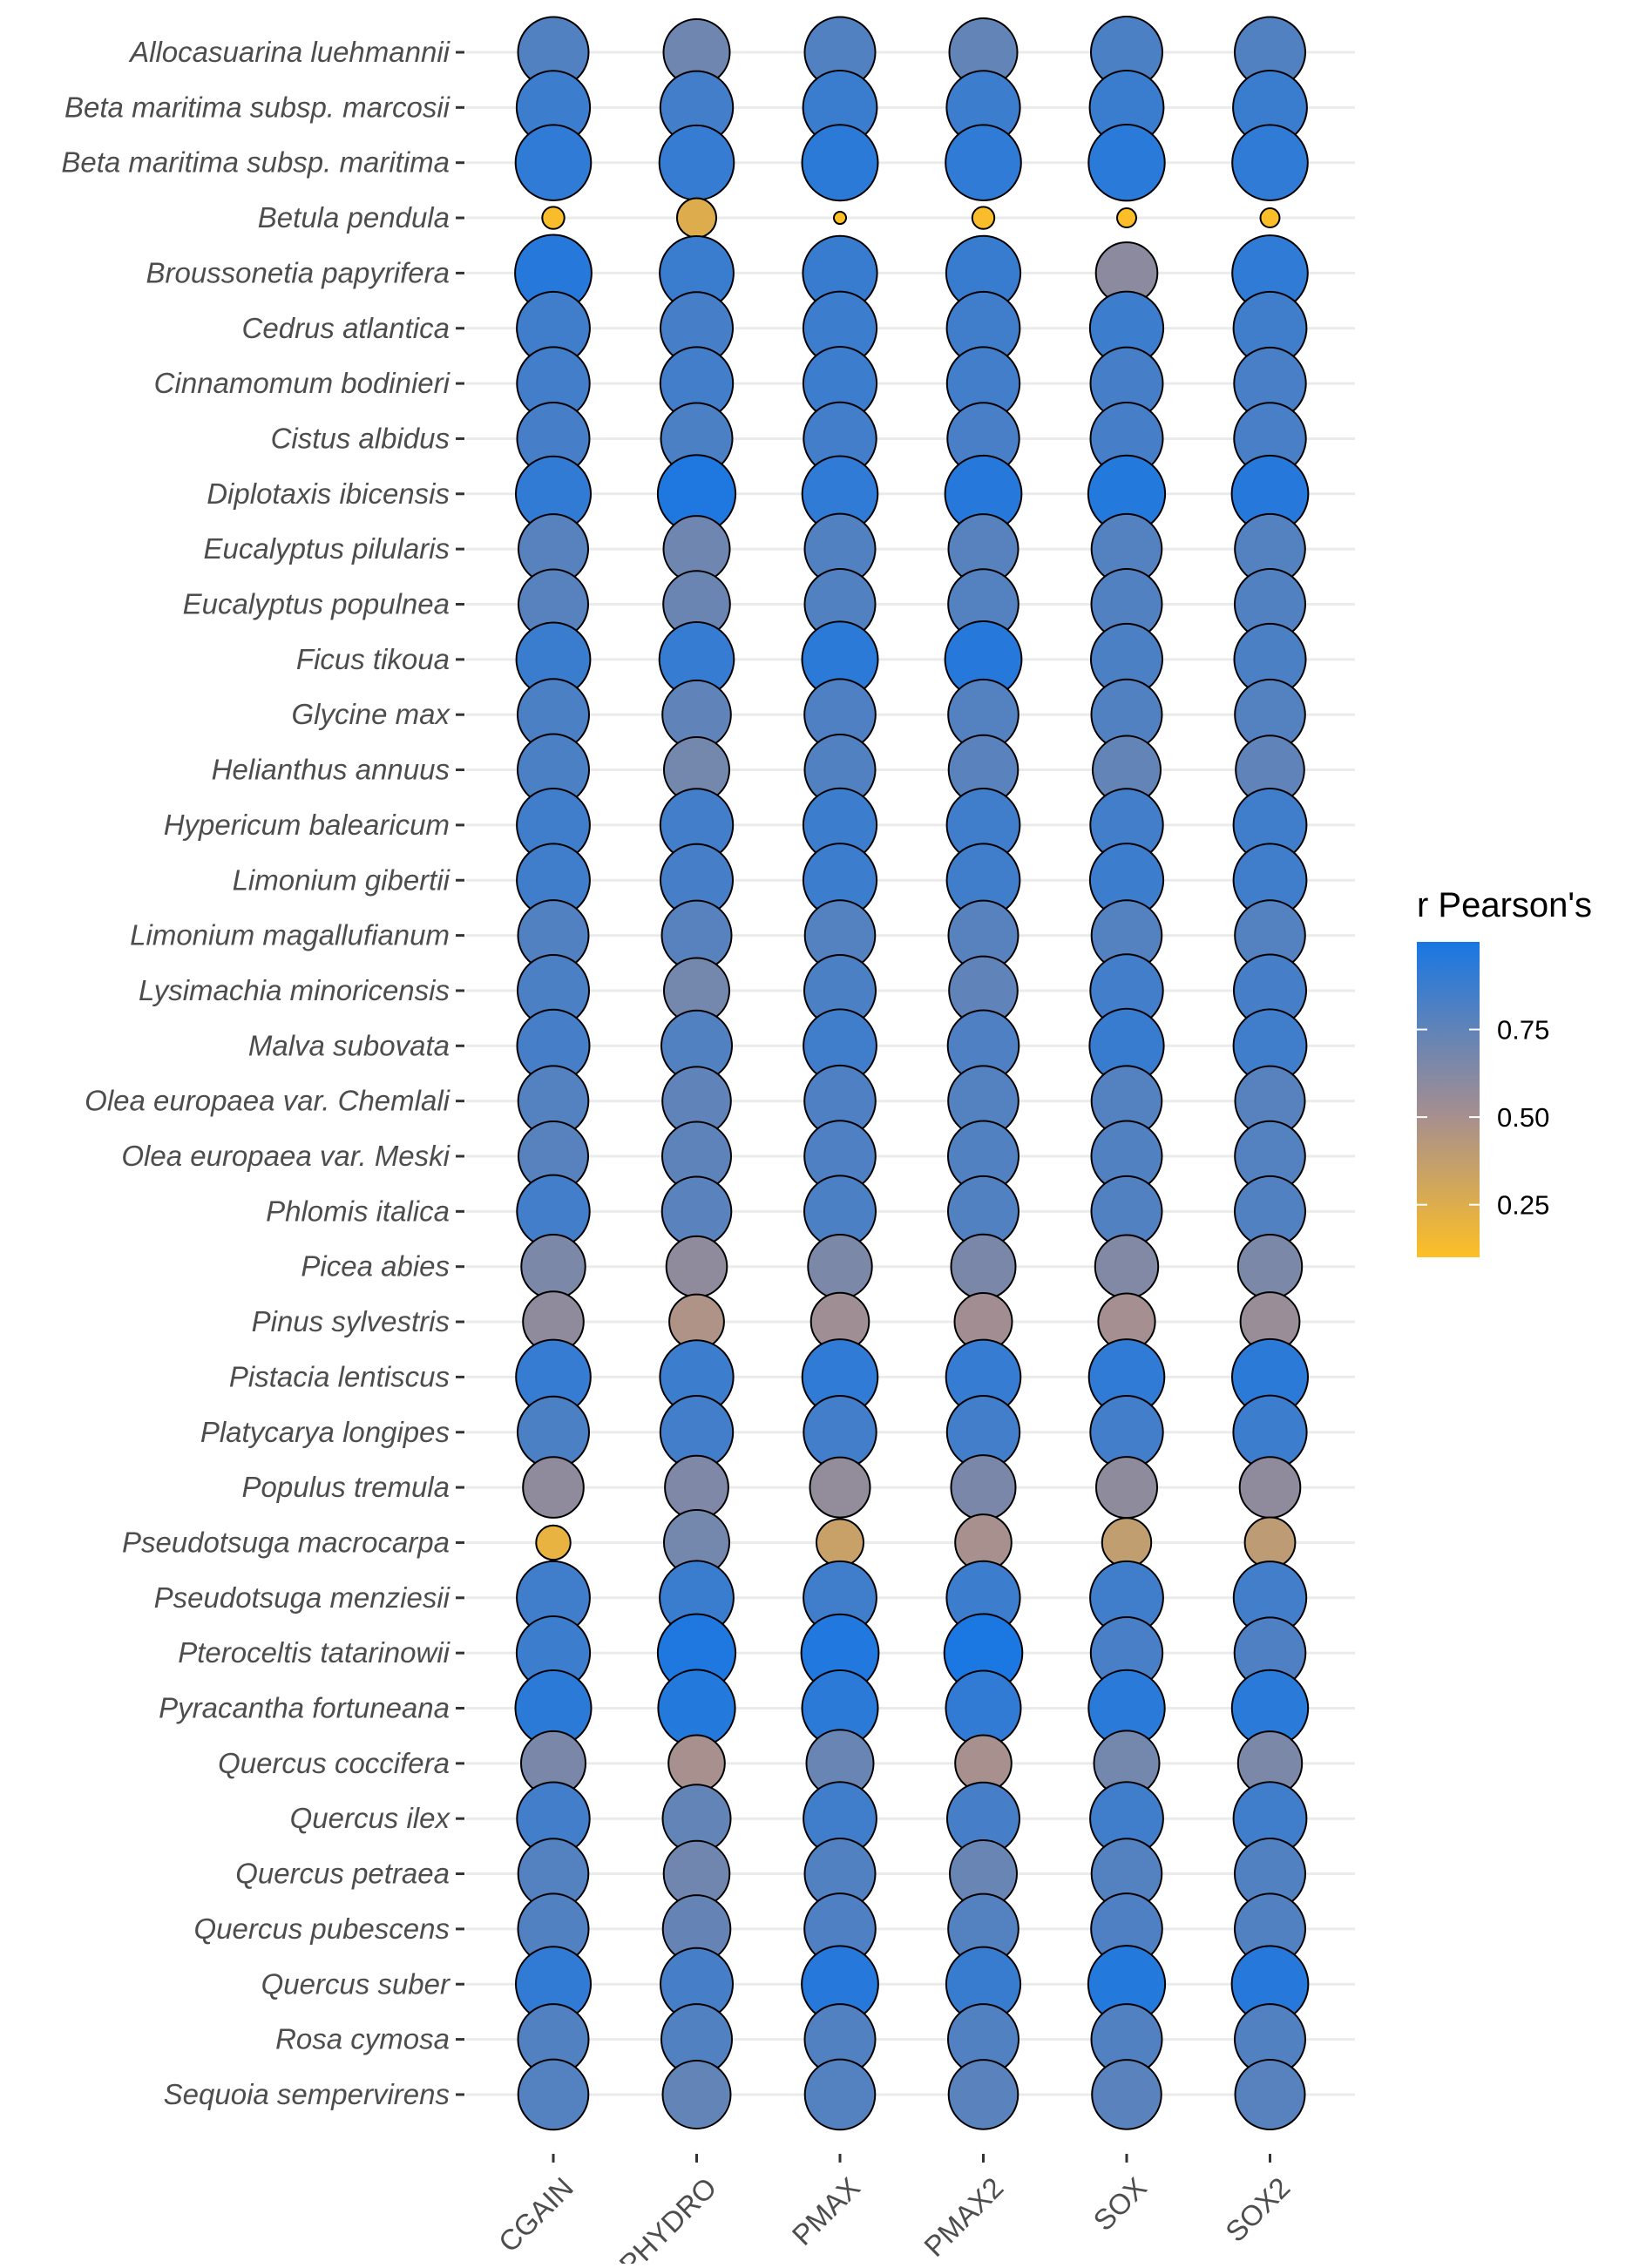  I want to click on y-tick-label: Populus tremula, so click(346, 1487).